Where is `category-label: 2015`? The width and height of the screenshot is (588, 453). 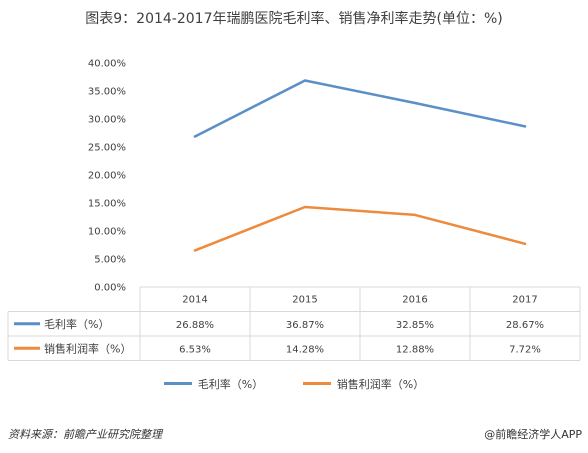 category-label: 2015 is located at coordinates (304, 300).